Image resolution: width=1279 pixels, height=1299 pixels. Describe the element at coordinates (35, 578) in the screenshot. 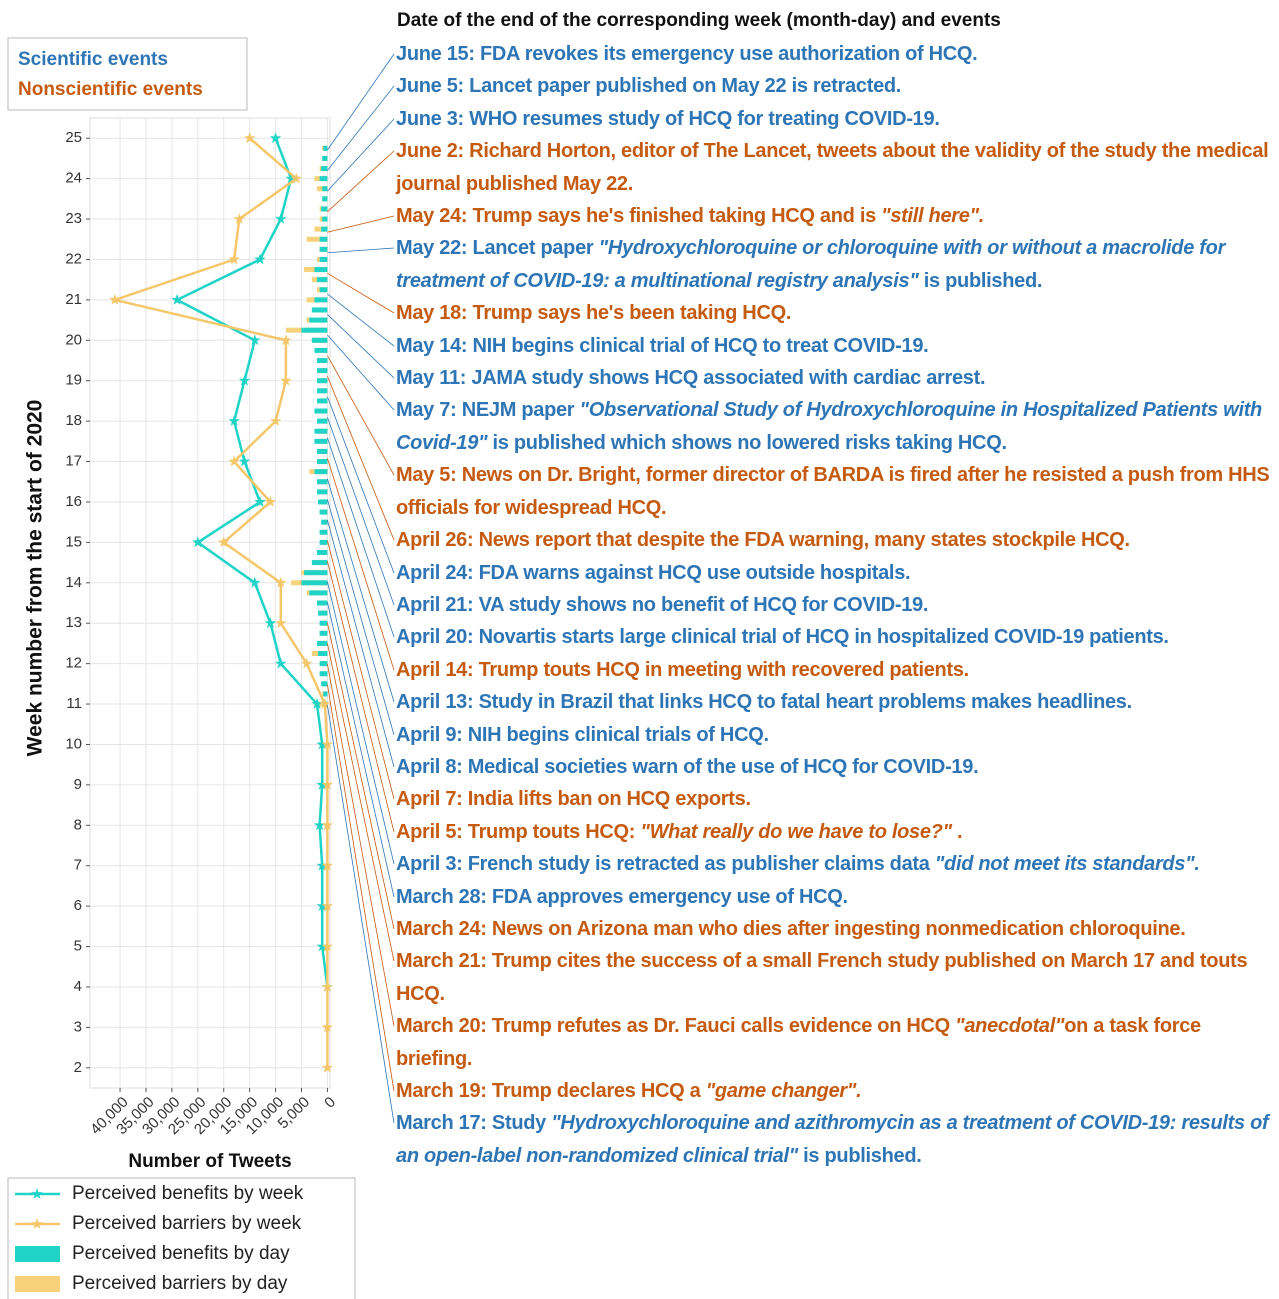

I see `y-axis-title: Week number from the start of 2020` at that location.